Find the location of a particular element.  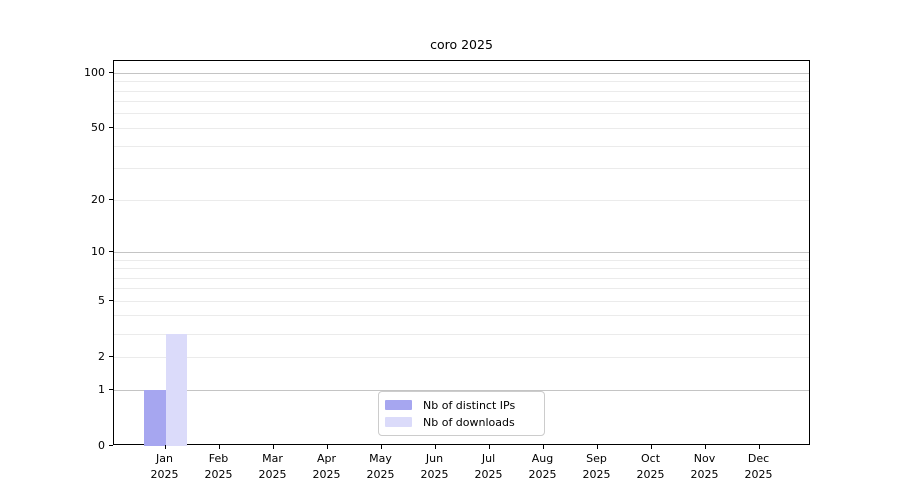

x-tick-month: Jan is located at coordinates (164, 458).